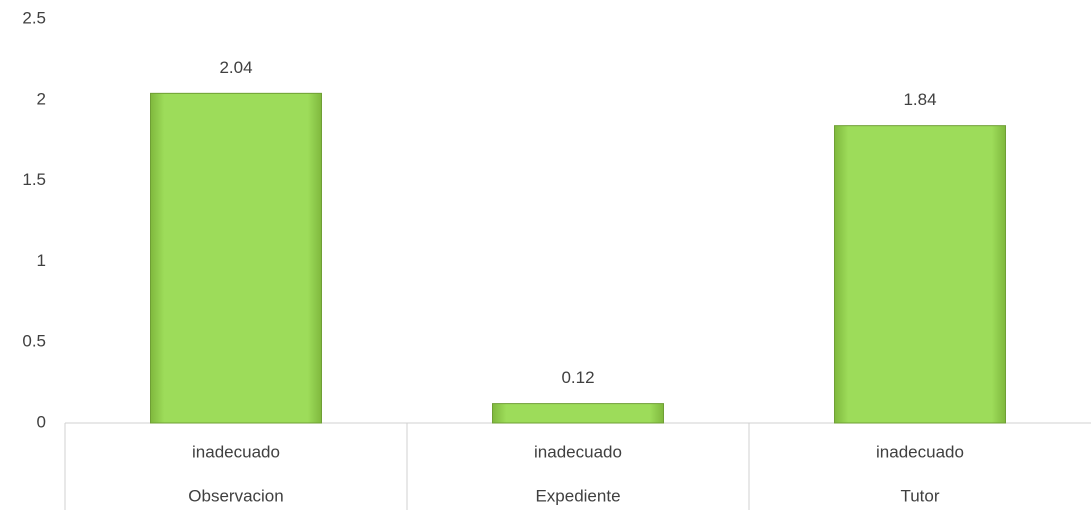 The height and width of the screenshot is (510, 1091). Describe the element at coordinates (577, 377) in the screenshot. I see `data-label: 0.12` at that location.